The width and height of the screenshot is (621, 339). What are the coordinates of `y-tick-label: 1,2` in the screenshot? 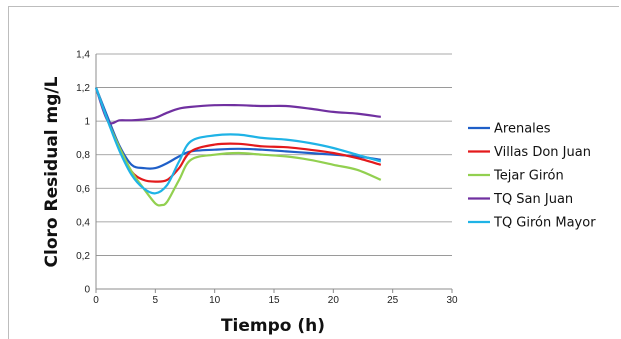 It's located at (83, 88).